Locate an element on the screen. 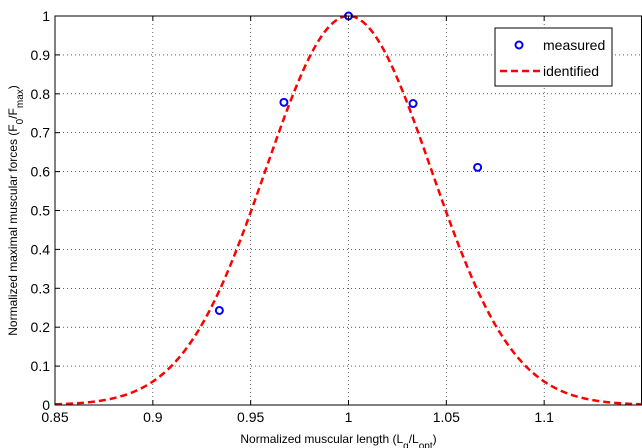  legend: measured identified is located at coordinates (553, 57).